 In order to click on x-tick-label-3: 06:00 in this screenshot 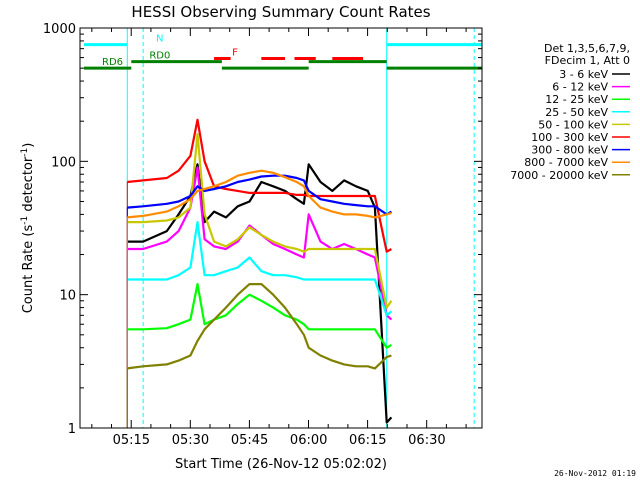, I will do `click(308, 440)`.